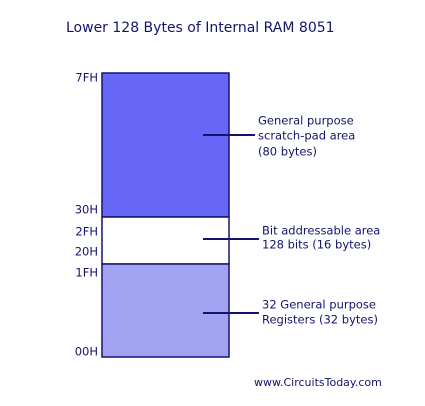 The height and width of the screenshot is (406, 425). I want to click on region-label: 128 bits (16 bytes), so click(316, 245).